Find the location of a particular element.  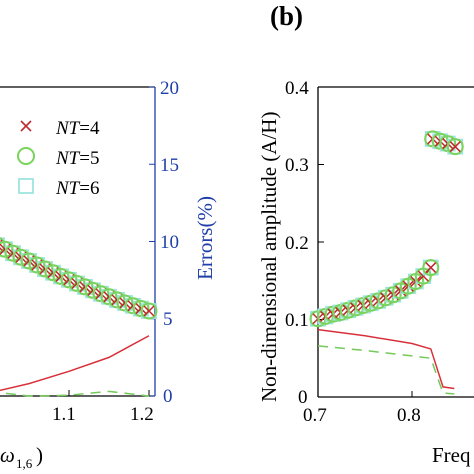

panel-b-xtick-marks is located at coordinates (365, 394).